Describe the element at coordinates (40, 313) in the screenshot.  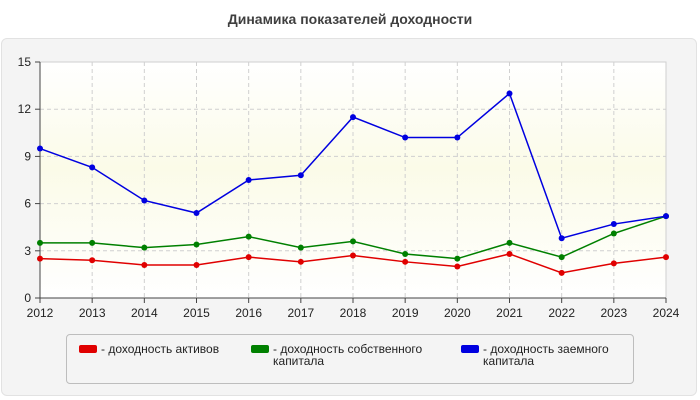
I see `x-tick-label: 2012` at that location.